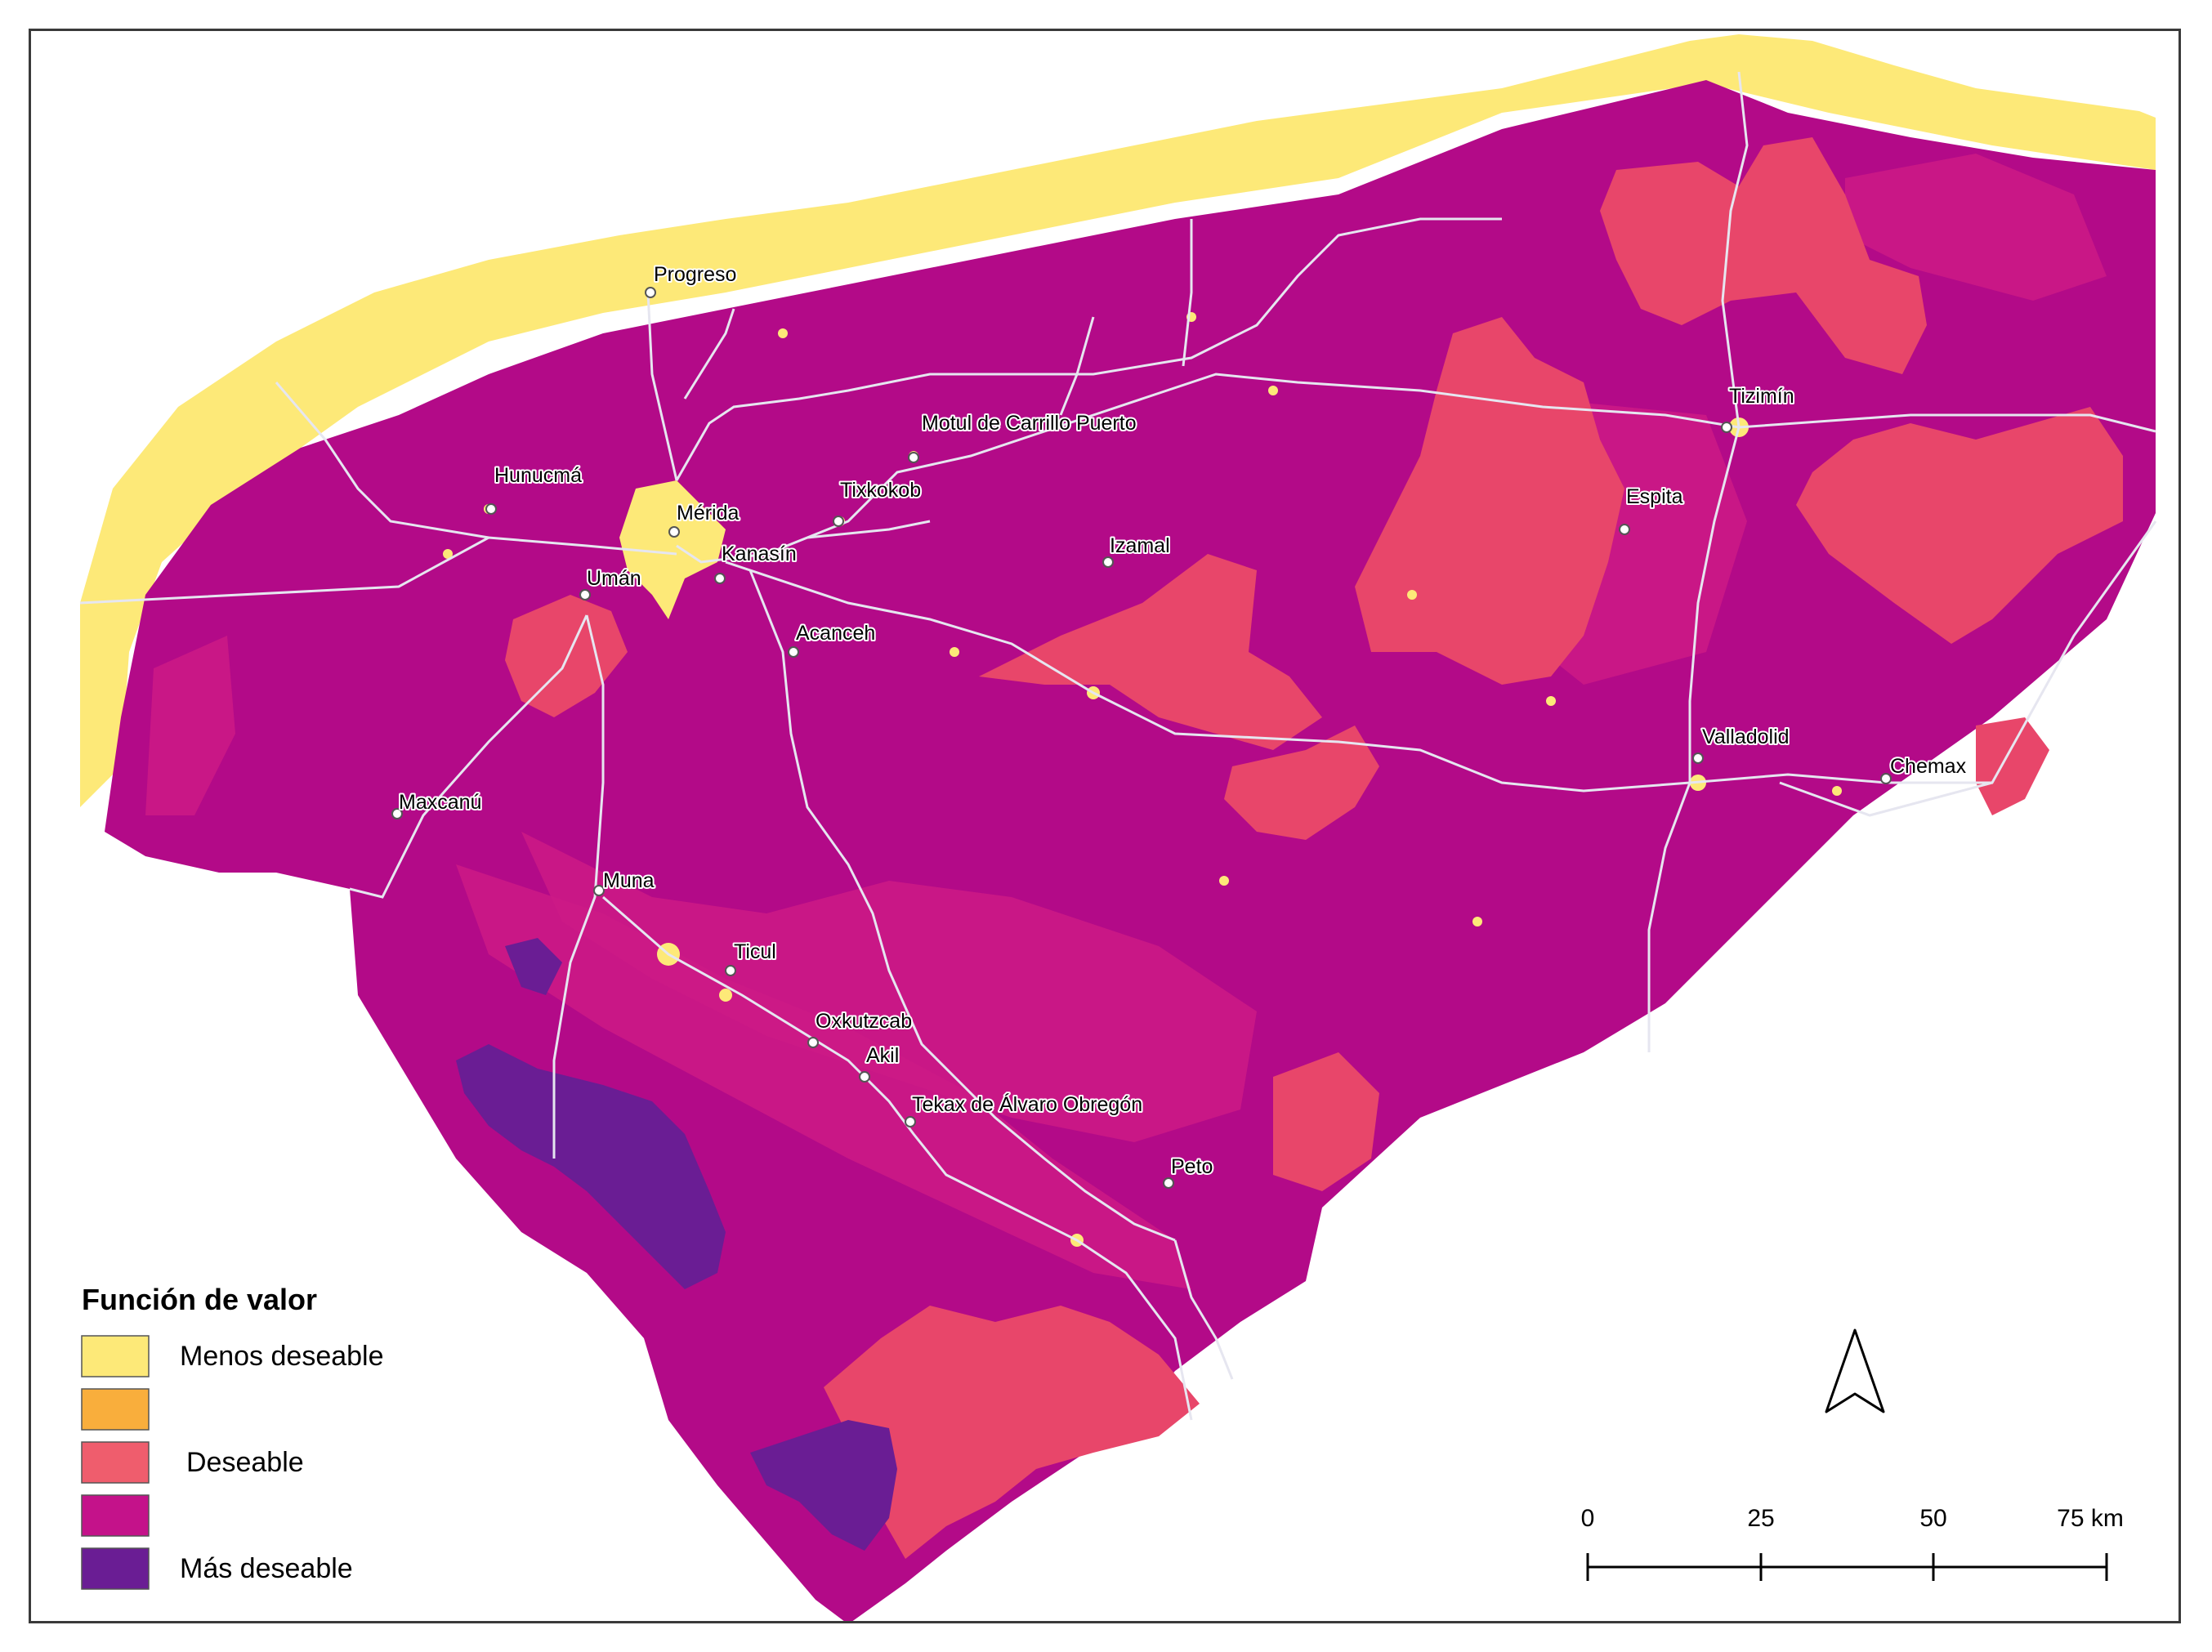 This screenshot has height=1652, width=2212. Describe the element at coordinates (910, 1121) in the screenshot. I see `city-marker-tekax` at that location.